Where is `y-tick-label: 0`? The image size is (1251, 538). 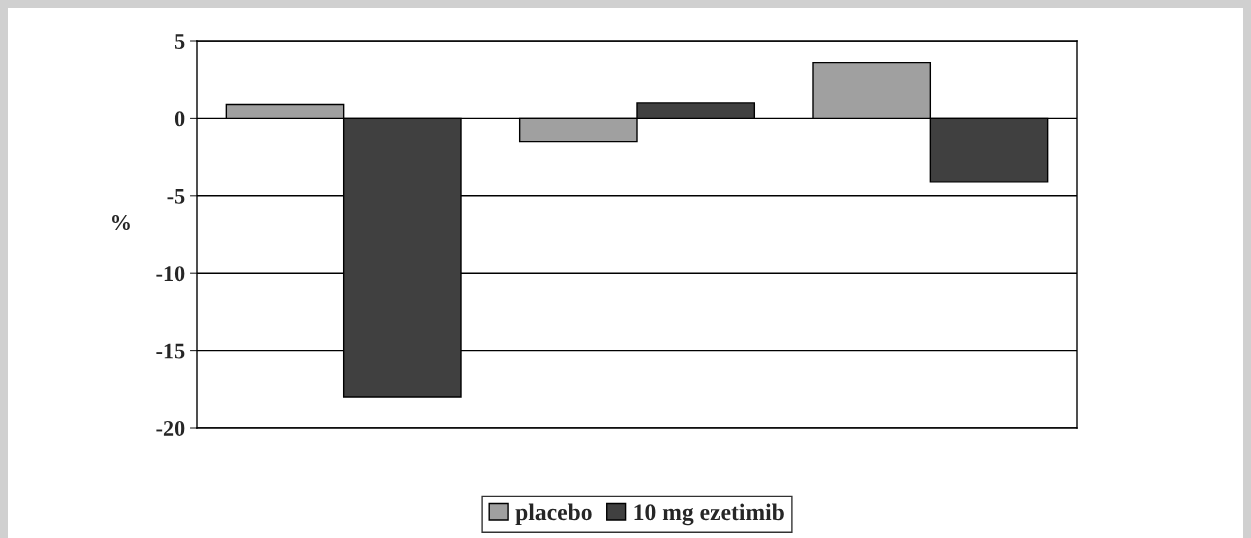 y-tick-label: 0 is located at coordinates (179, 119).